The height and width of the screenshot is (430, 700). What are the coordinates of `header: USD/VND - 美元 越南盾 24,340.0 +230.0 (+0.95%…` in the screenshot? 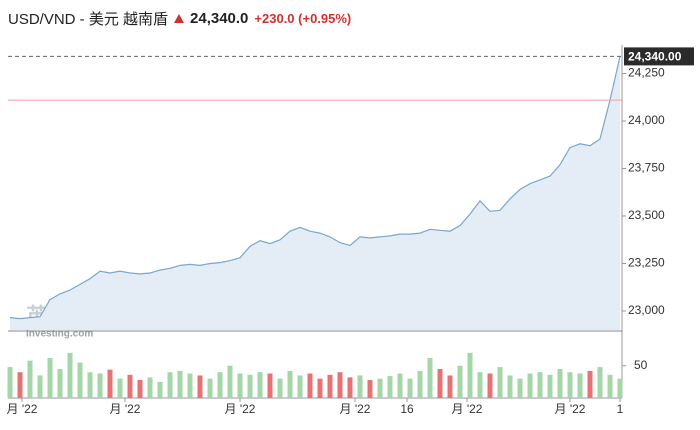 It's located at (179, 18).